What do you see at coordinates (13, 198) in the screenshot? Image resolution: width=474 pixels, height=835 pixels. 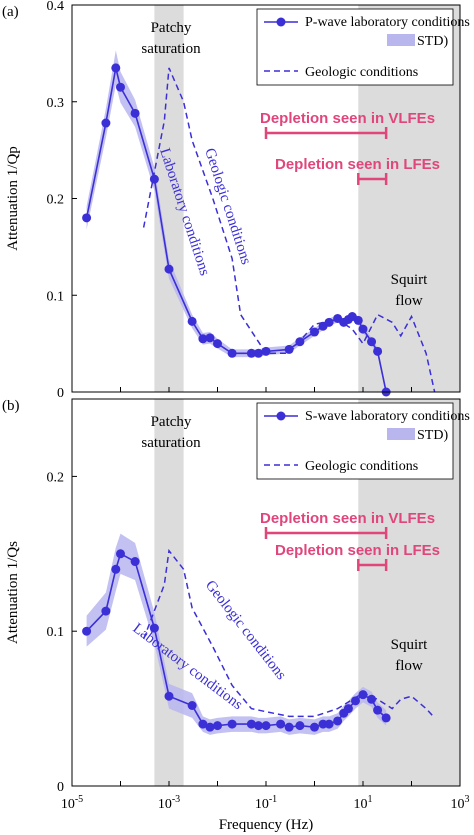 I see `panel-a-ylabel: Attenuation 1/Qp` at bounding box center [13, 198].